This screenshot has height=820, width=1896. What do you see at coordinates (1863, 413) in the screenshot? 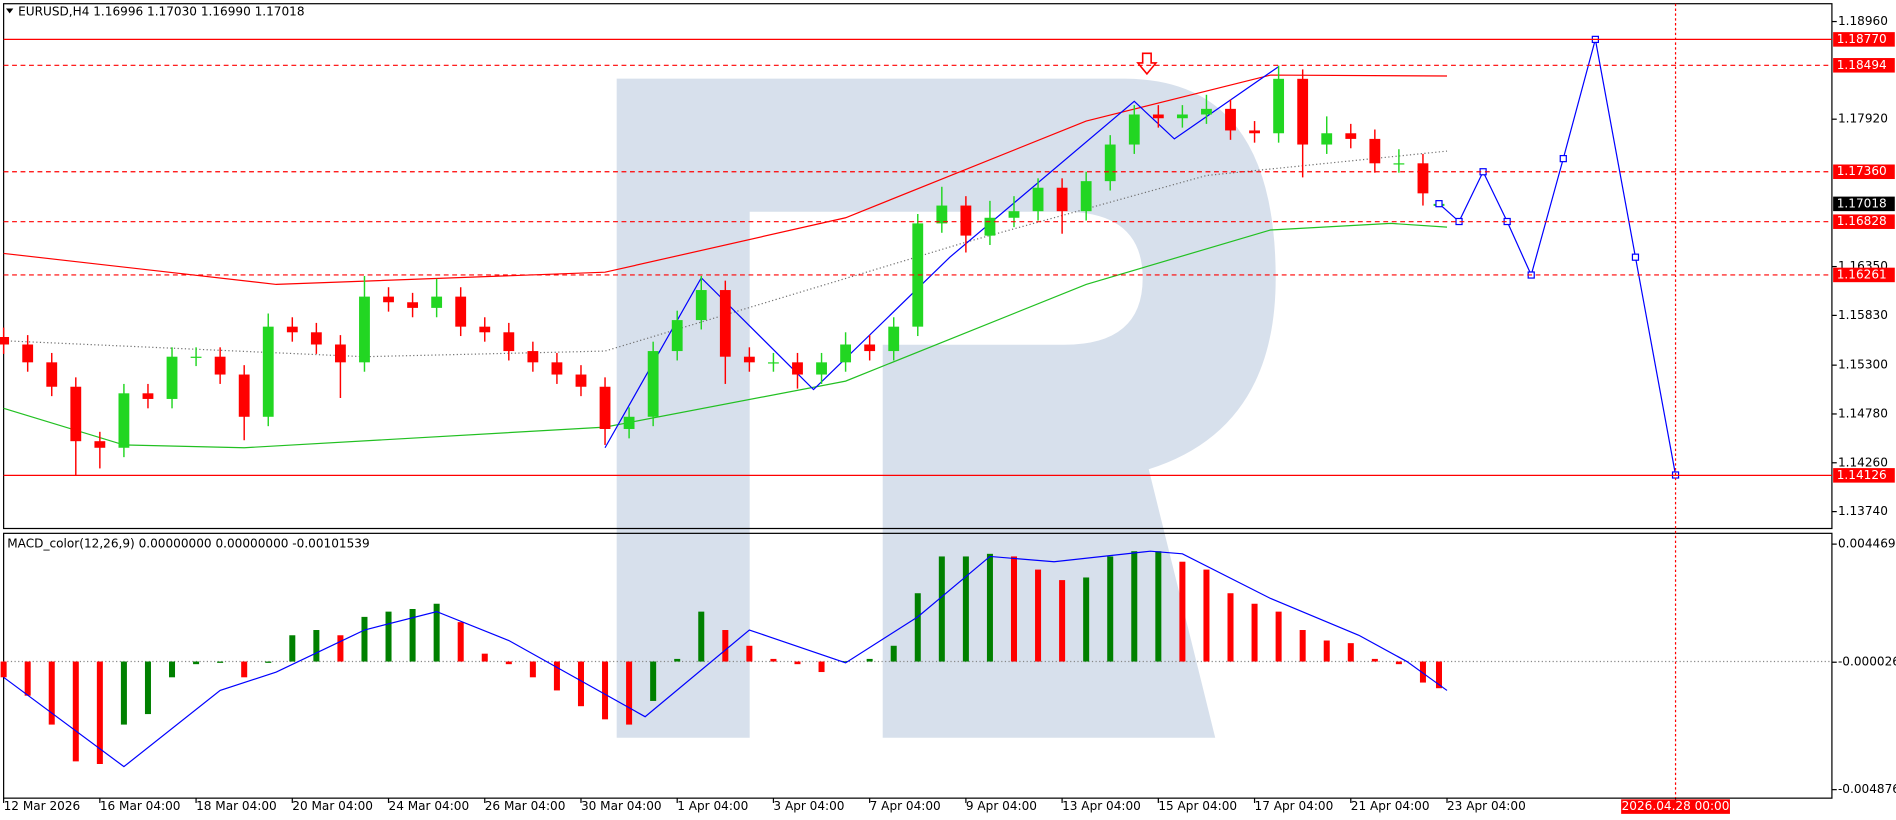
I see `y-tick-label: 1.14780` at bounding box center [1863, 413].